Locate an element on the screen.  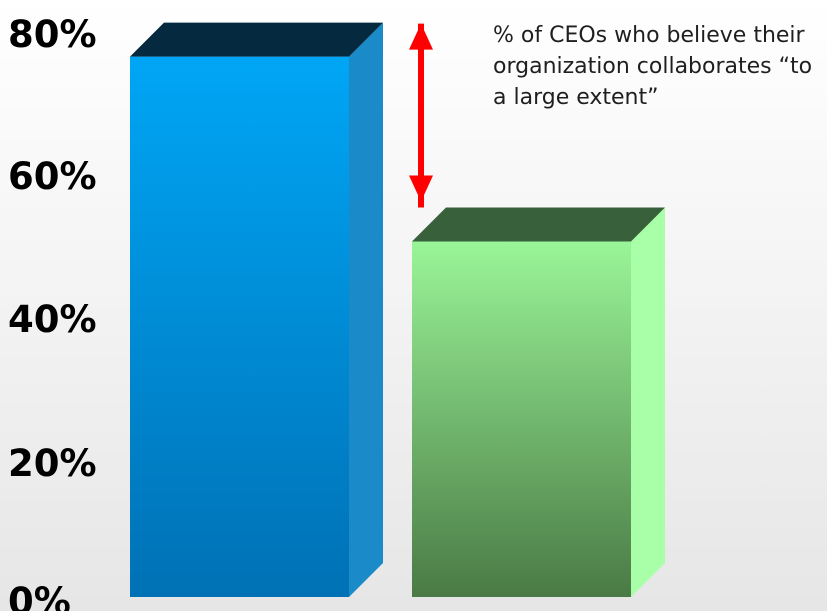
y-tick-label: 40% is located at coordinates (52, 319).